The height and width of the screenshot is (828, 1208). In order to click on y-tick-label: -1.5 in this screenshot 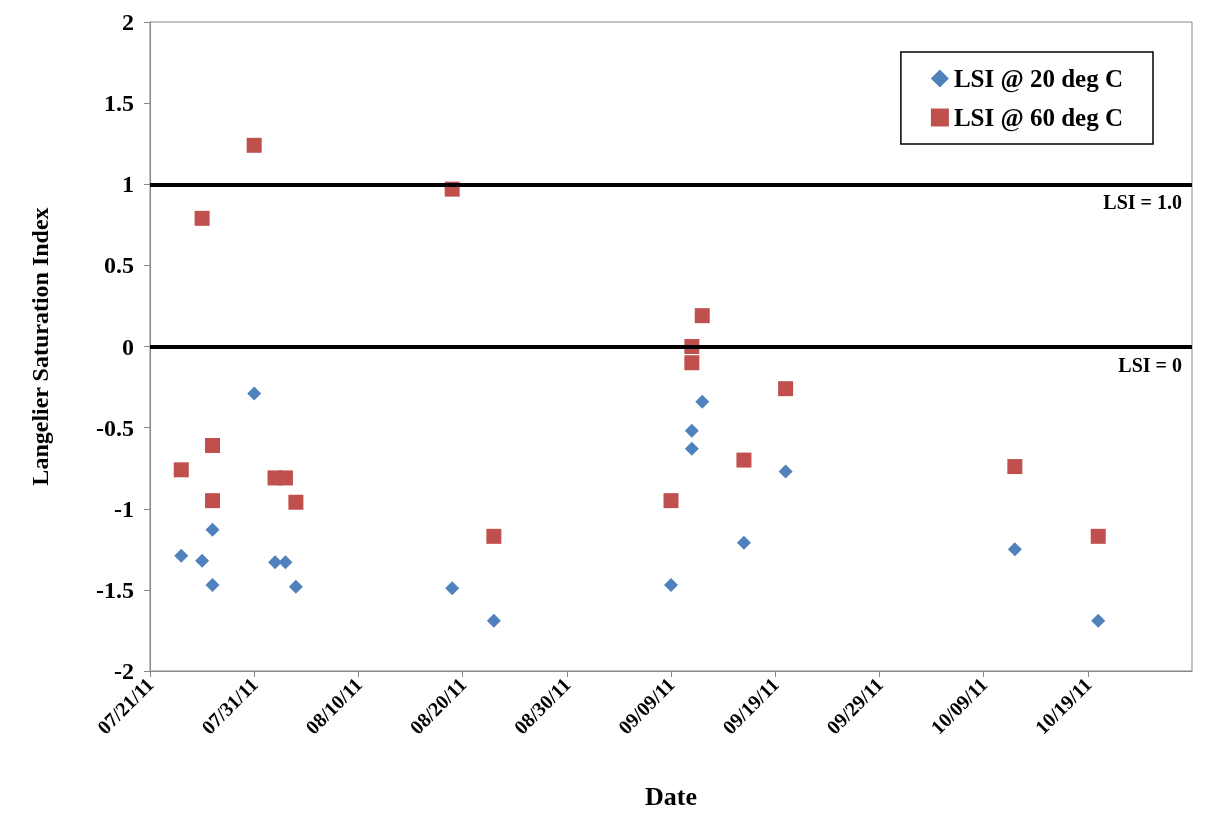, I will do `click(115, 589)`.